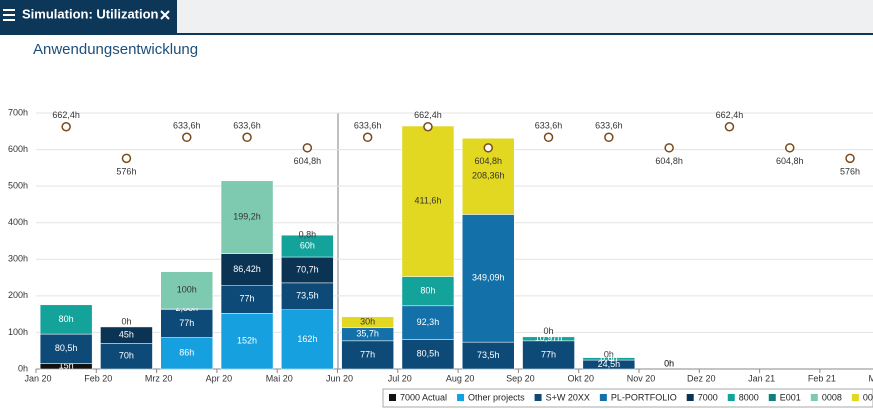  I want to click on value-label: 162h, so click(307, 339).